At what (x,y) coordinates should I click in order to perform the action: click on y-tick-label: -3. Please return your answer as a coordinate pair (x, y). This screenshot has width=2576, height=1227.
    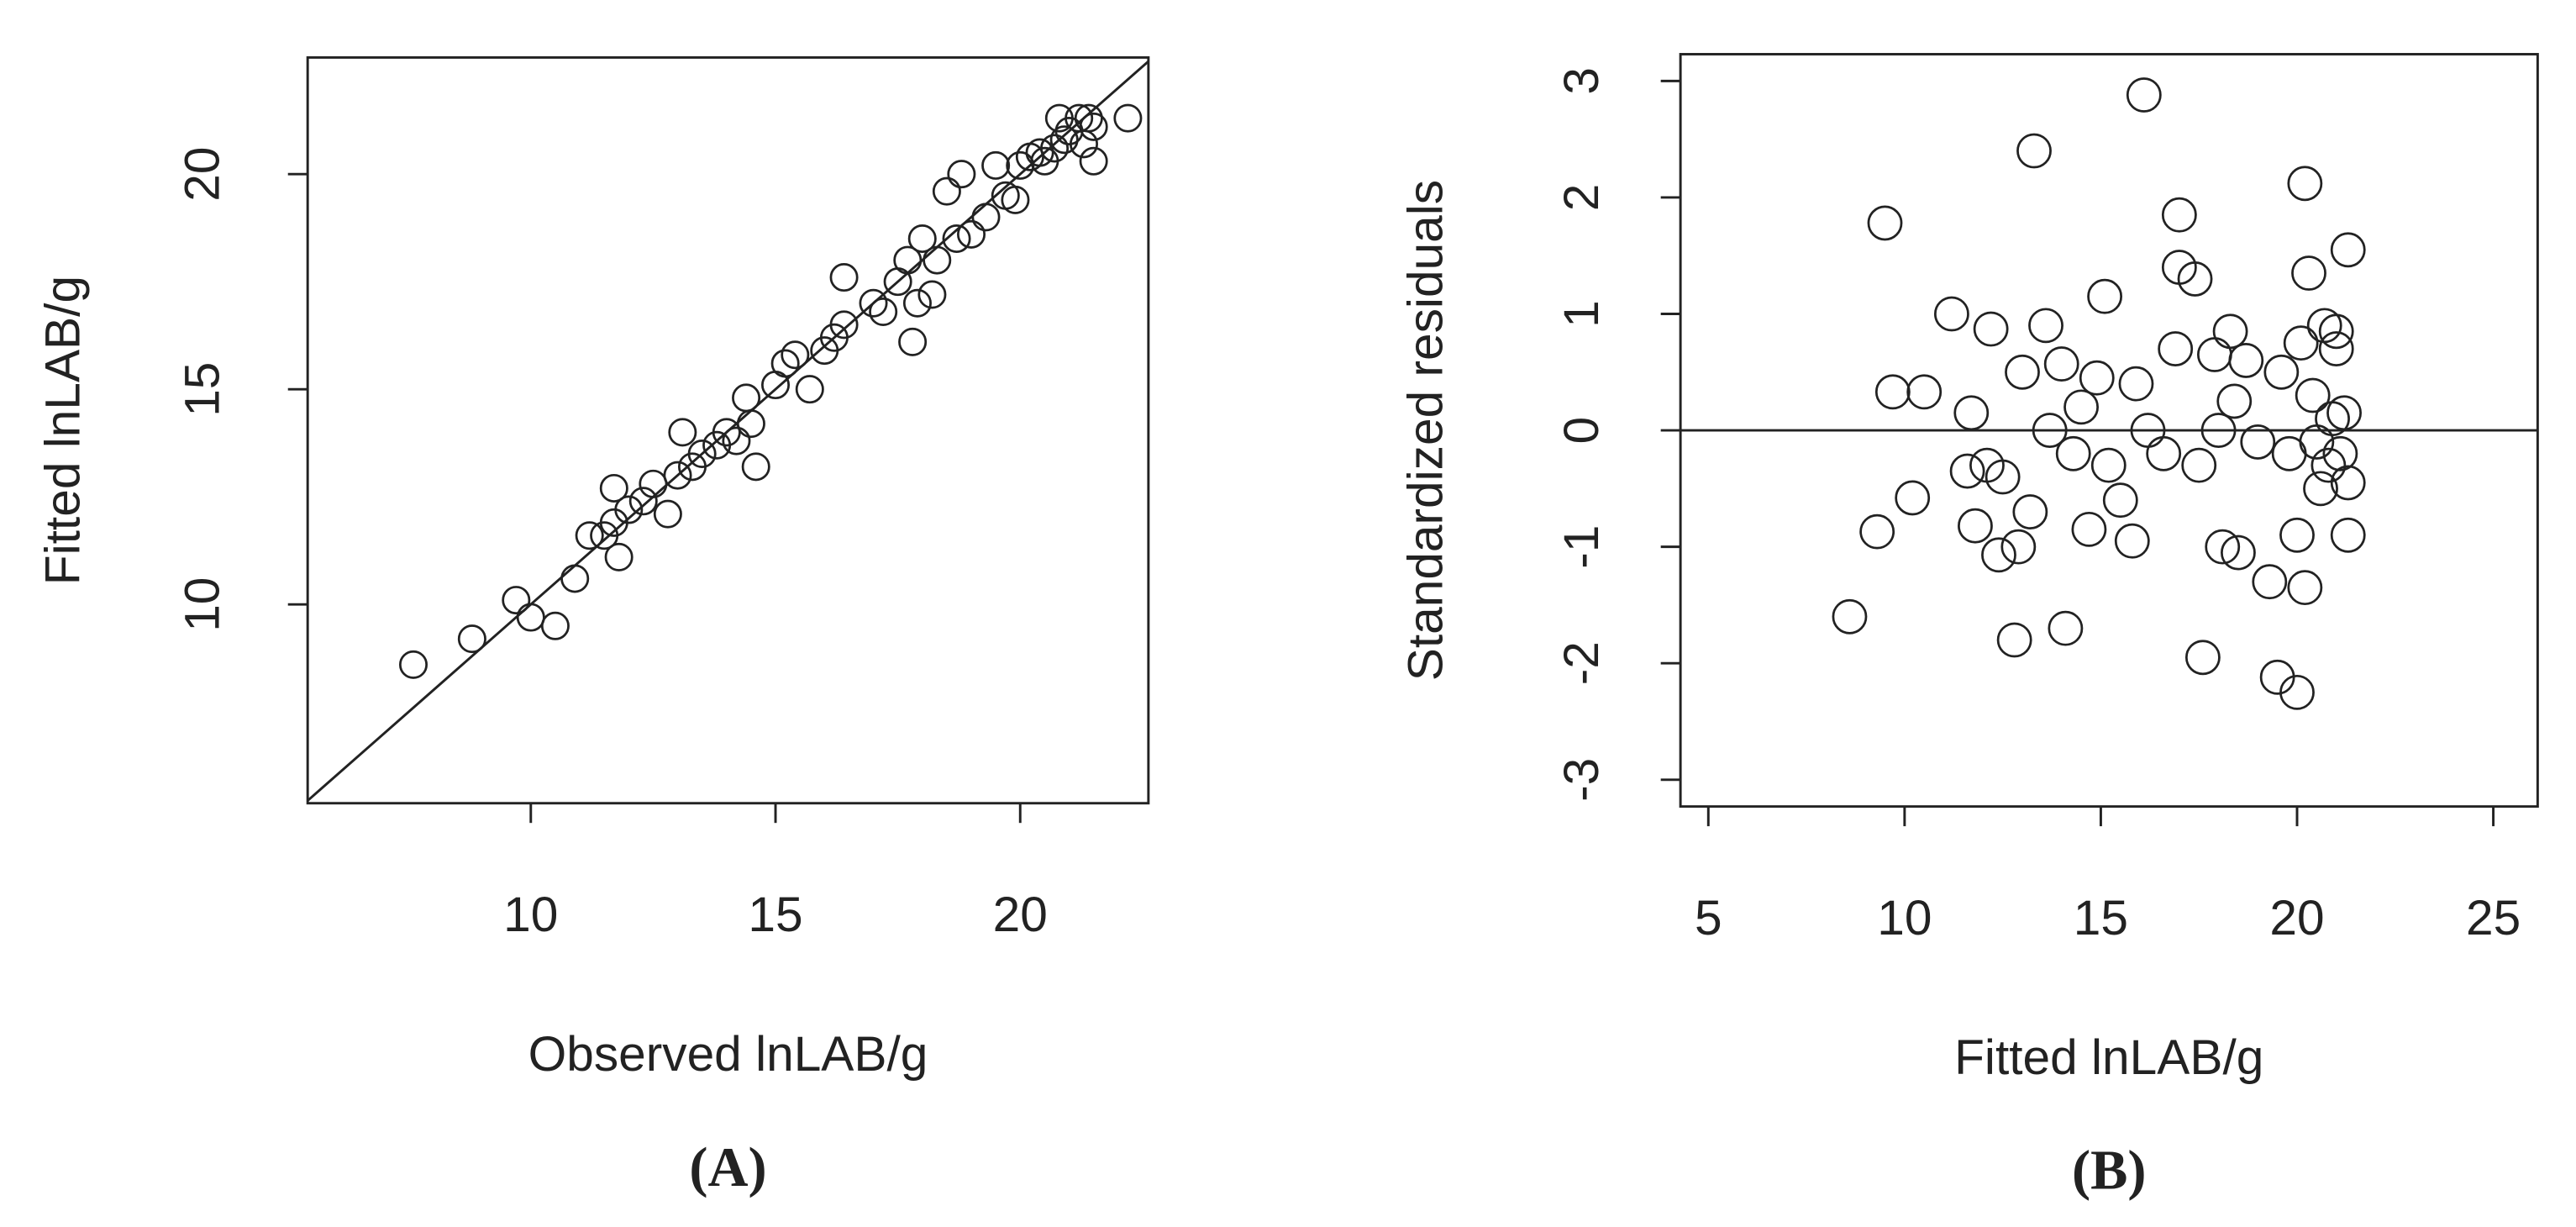
    Looking at the image, I should click on (1581, 780).